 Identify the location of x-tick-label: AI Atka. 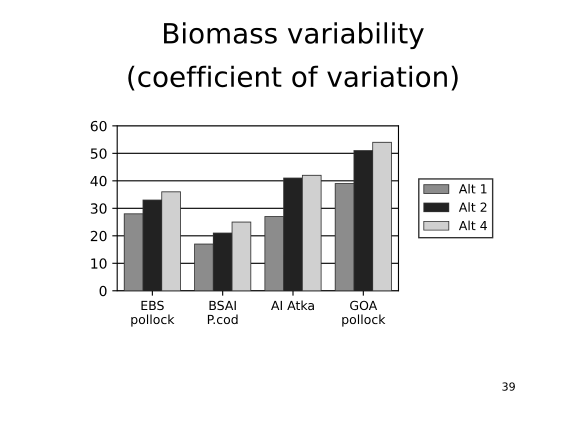
(292, 305).